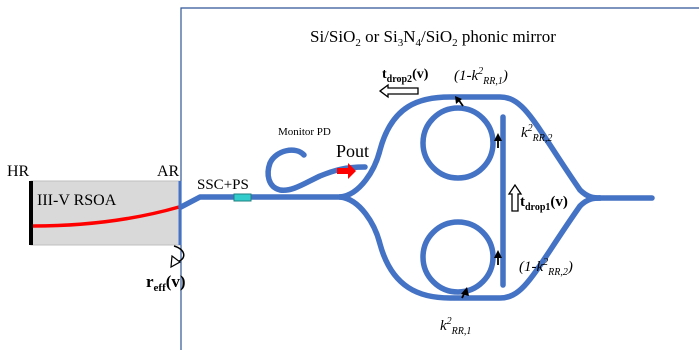  Describe the element at coordinates (352, 151) in the screenshot. I see `pout-label: Pout` at that location.